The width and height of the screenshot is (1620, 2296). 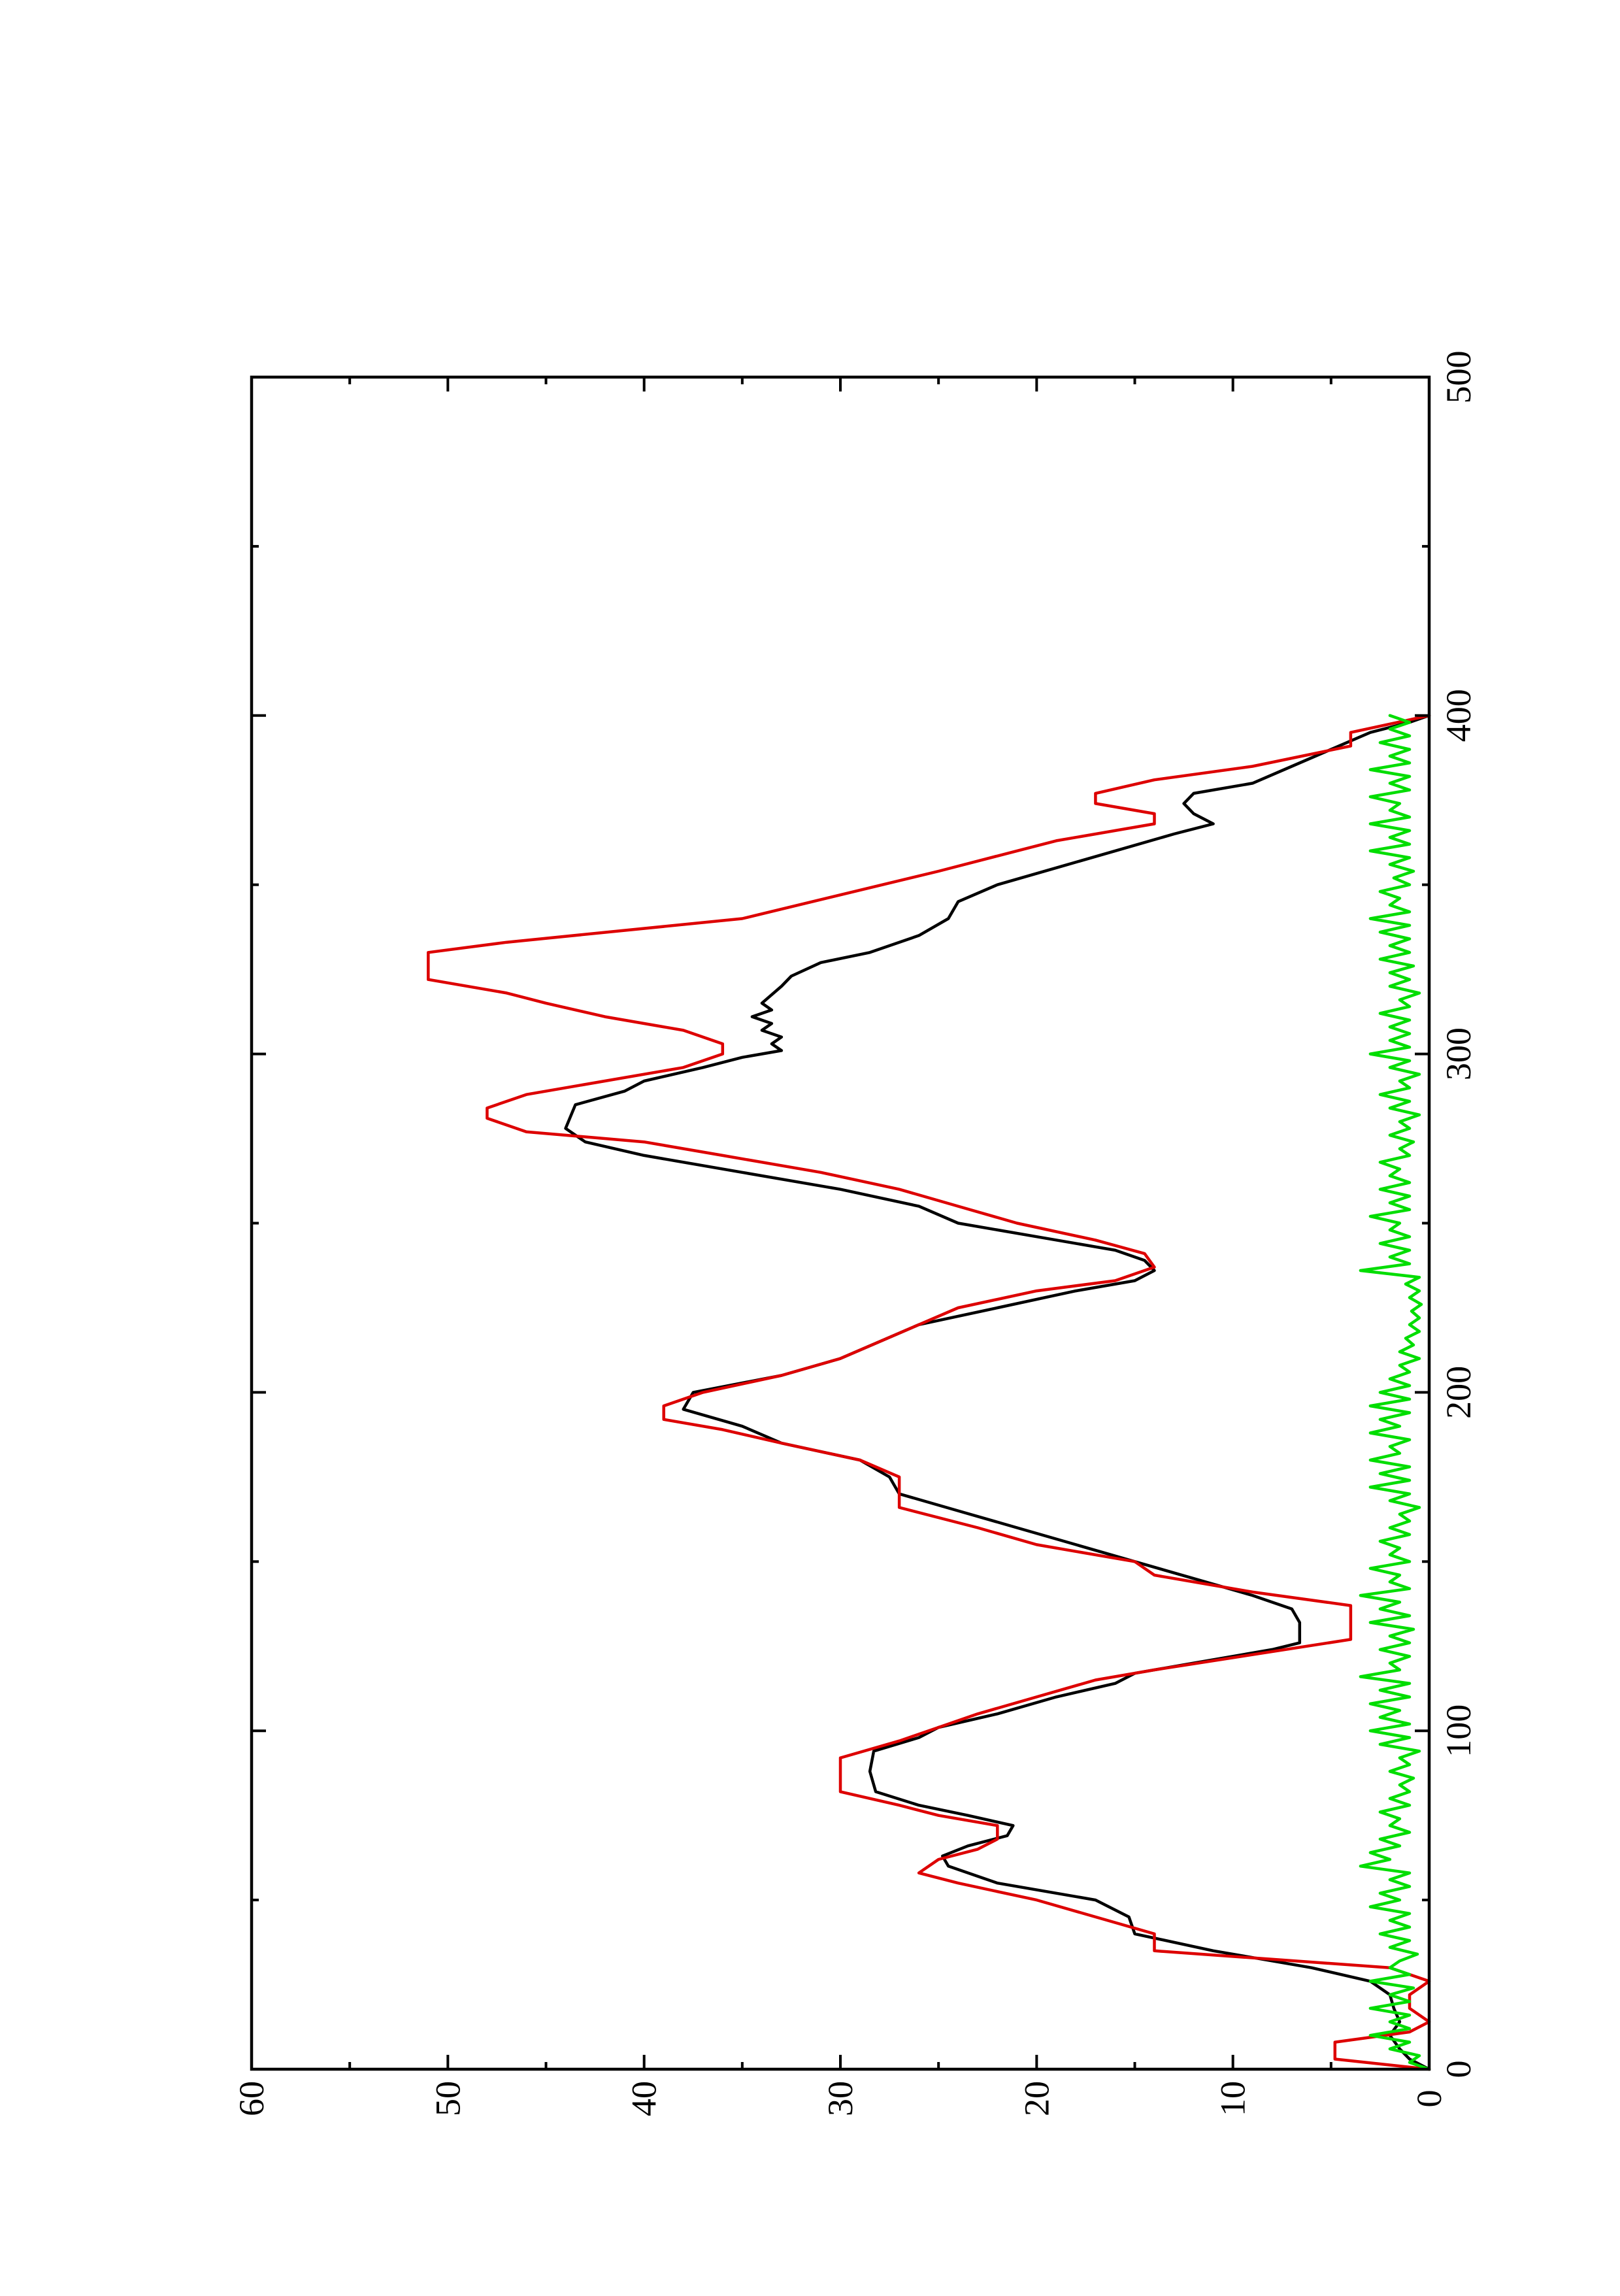 I want to click on y-tick-label: 30, so click(x=840, y=2098).